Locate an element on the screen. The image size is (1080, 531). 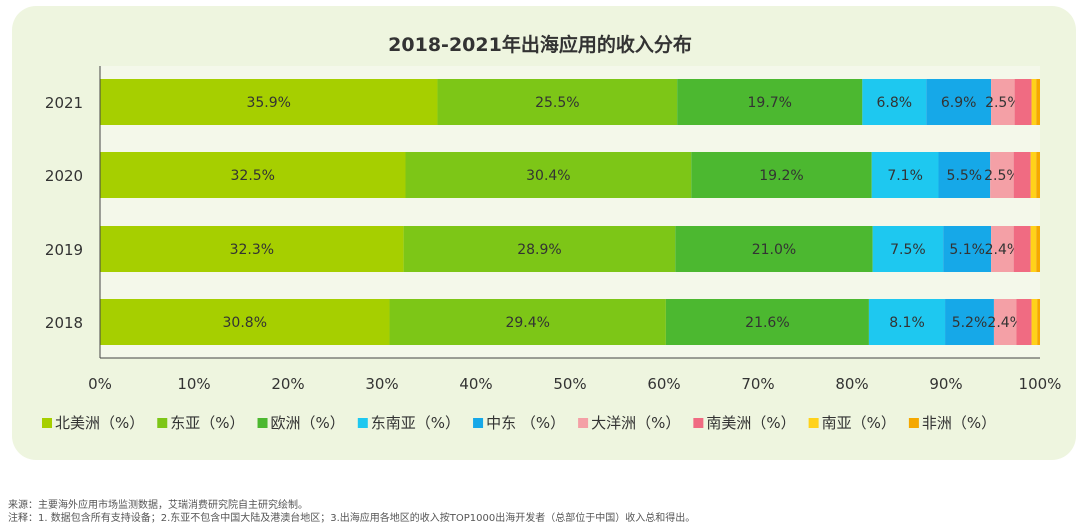
data-label: 5.1% is located at coordinates (967, 250).